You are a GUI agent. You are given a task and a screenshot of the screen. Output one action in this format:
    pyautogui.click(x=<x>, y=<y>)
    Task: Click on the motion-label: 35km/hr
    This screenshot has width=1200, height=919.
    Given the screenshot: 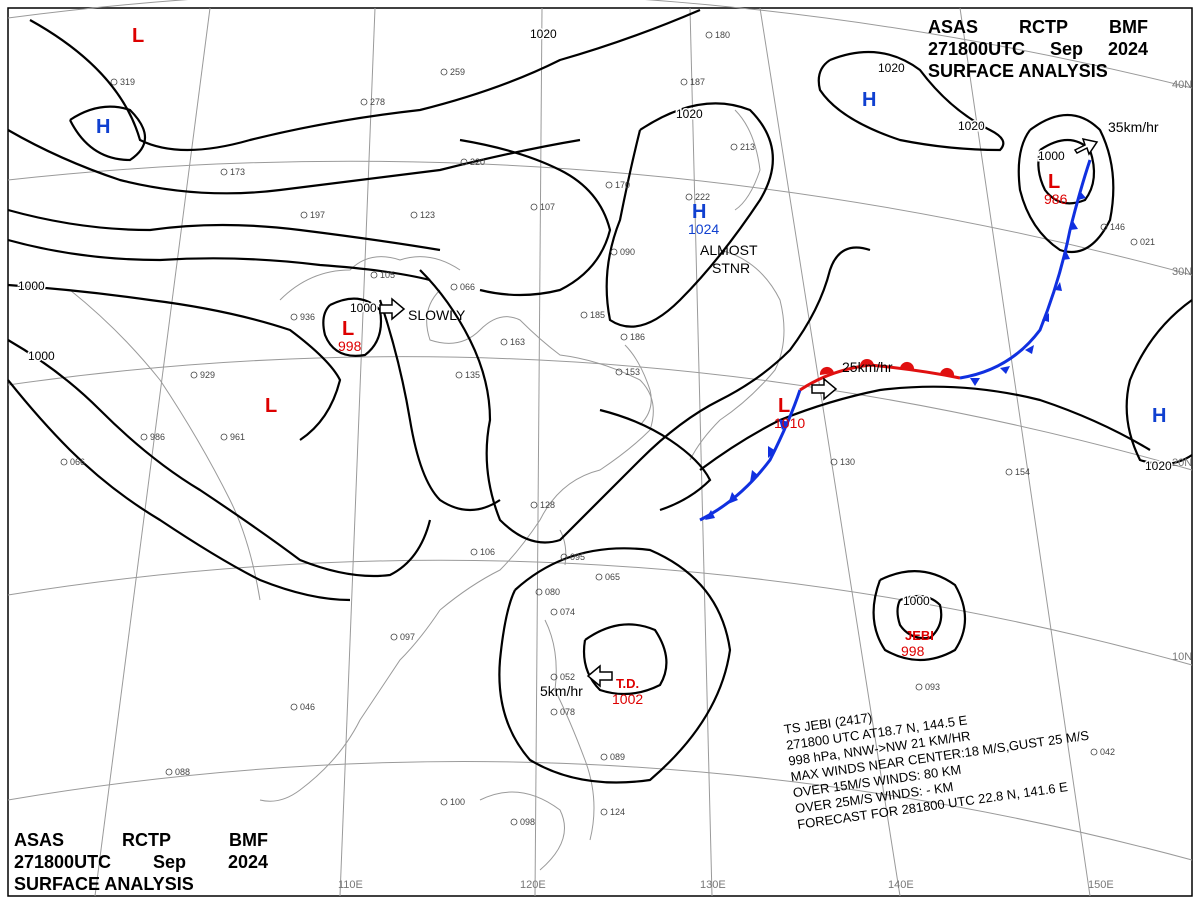 What is the action you would take?
    pyautogui.click(x=1133, y=127)
    